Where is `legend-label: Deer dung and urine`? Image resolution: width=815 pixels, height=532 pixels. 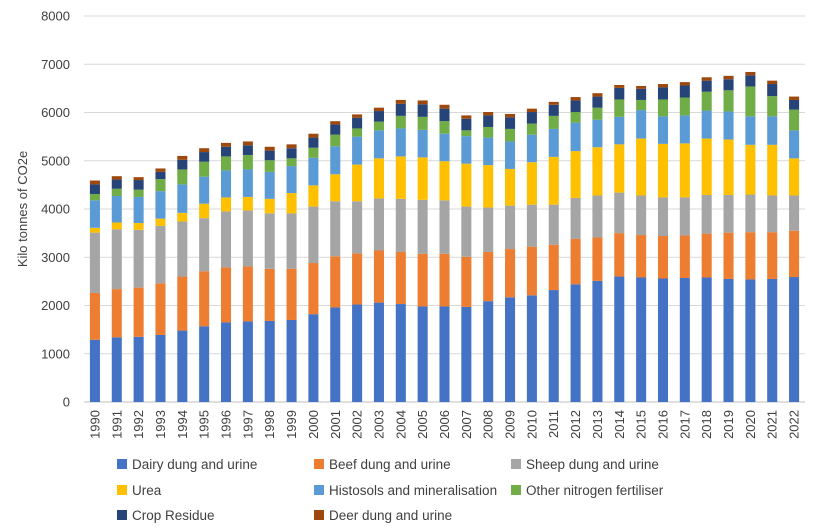 legend-label: Deer dung and urine is located at coordinates (390, 515).